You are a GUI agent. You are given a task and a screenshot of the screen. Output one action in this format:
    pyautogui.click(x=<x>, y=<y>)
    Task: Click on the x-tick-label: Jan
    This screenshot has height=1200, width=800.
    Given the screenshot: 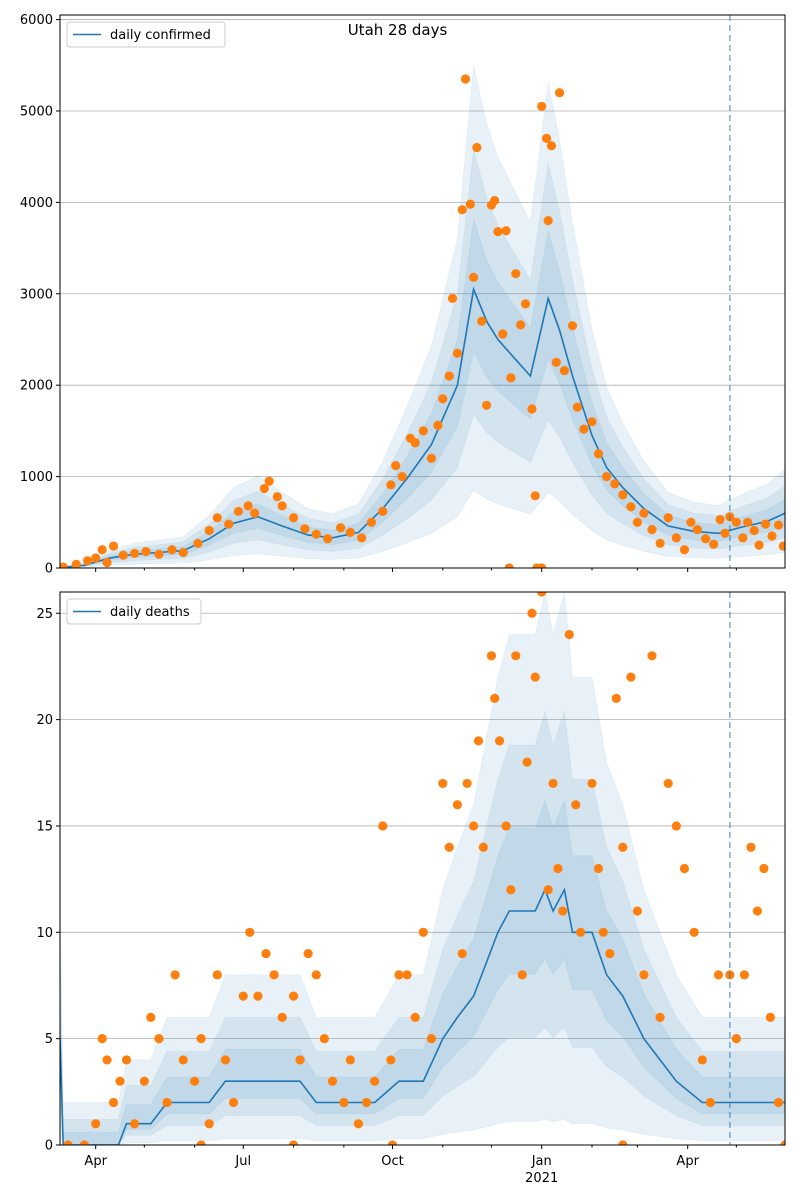 What is the action you would take?
    pyautogui.click(x=541, y=1161)
    